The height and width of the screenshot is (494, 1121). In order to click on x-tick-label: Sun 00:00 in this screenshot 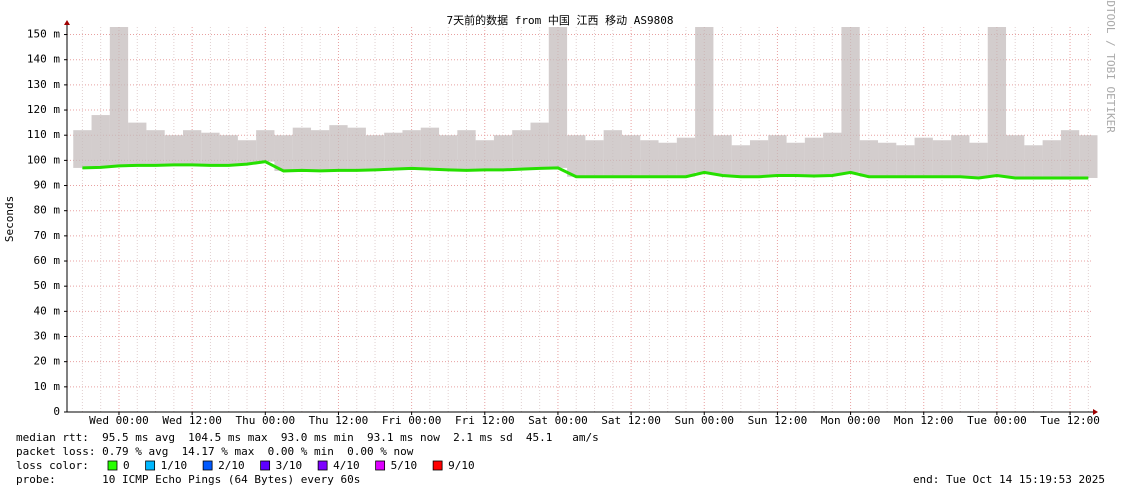, I will do `click(704, 420)`.